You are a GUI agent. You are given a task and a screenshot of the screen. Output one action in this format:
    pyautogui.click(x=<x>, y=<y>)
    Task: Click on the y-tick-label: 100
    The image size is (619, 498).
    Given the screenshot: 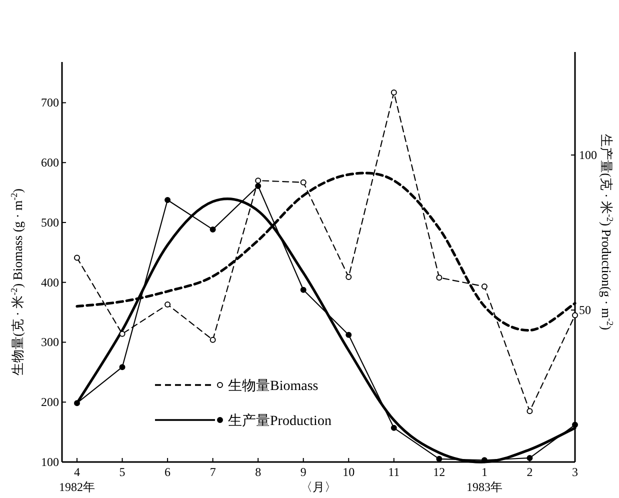 What is the action you would take?
    pyautogui.click(x=50, y=462)
    